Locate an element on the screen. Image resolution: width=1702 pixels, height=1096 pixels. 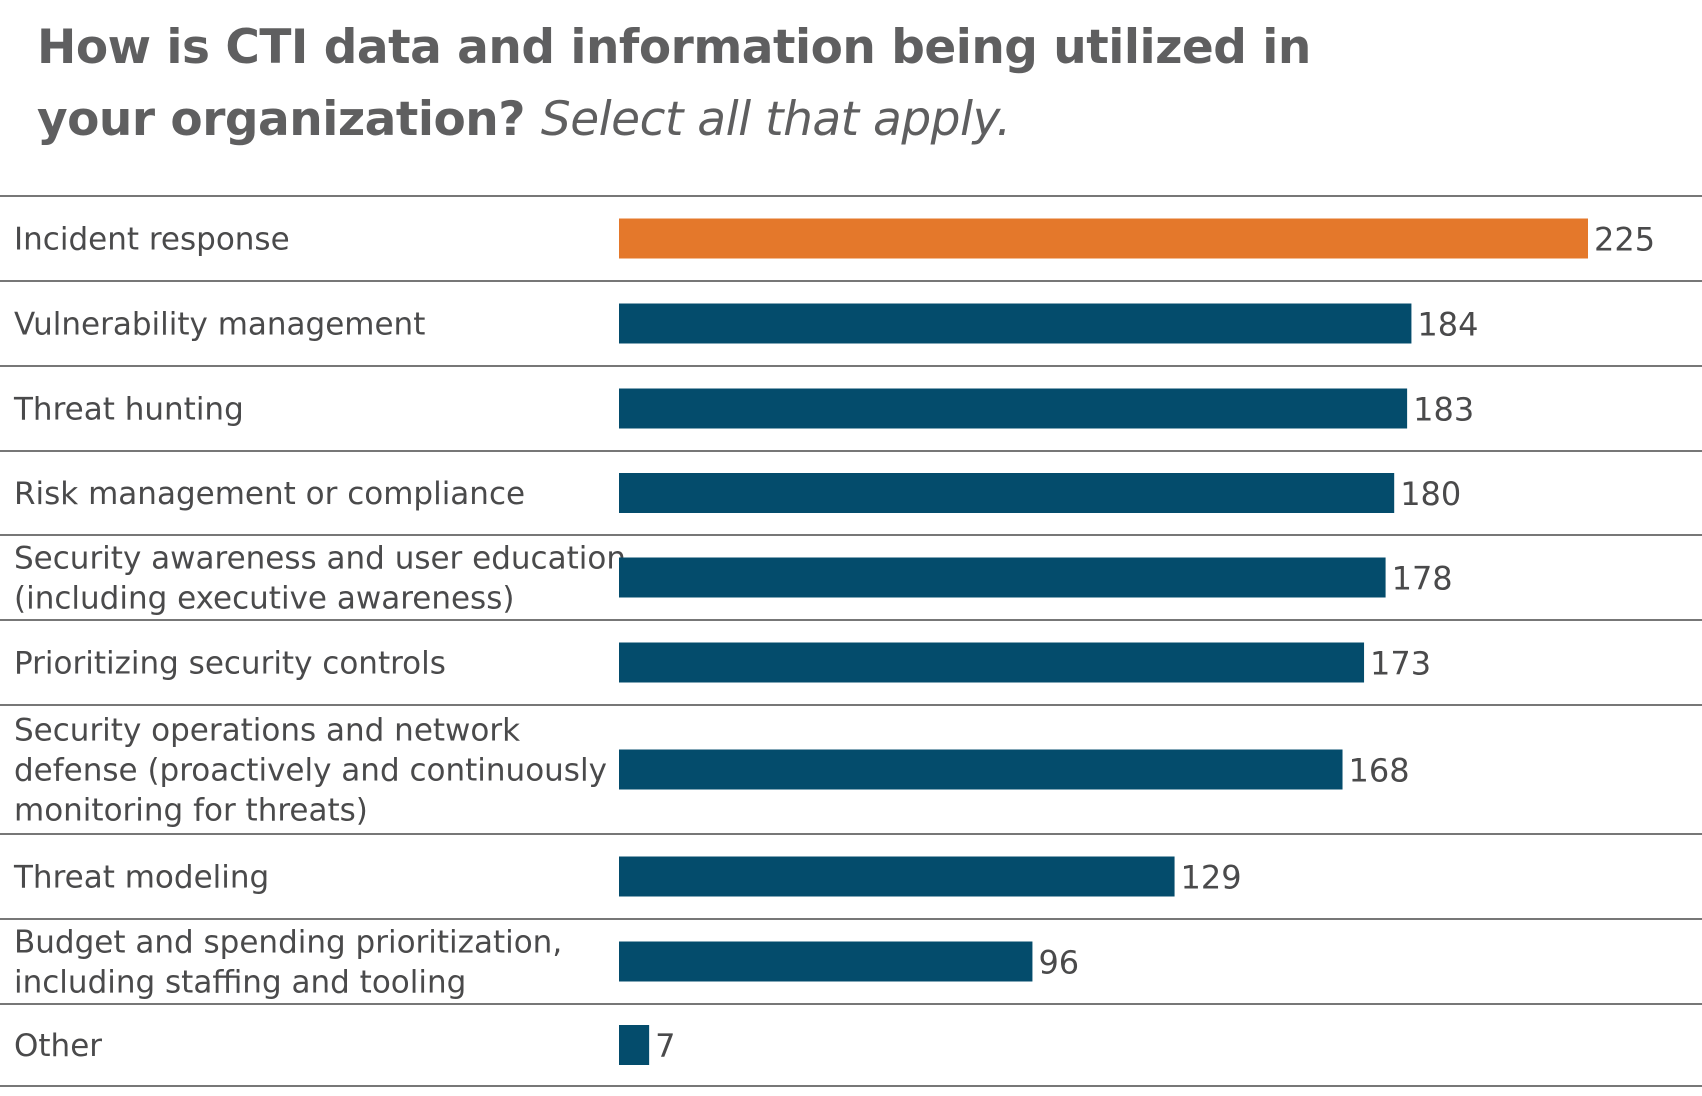
category-label: Threat modeling is located at coordinates (141, 878).